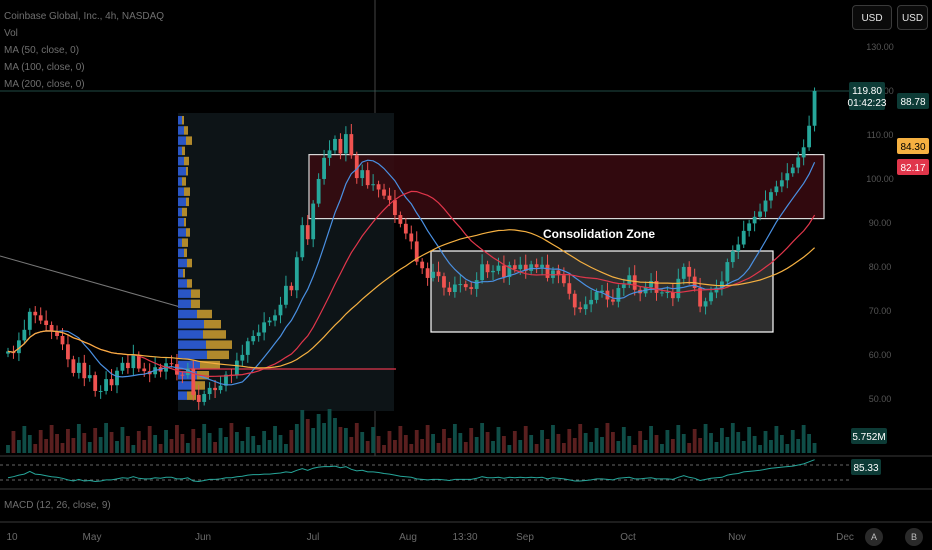 The height and width of the screenshot is (550, 932). What do you see at coordinates (408, 537) in the screenshot?
I see `time-tick-label: Aug` at bounding box center [408, 537].